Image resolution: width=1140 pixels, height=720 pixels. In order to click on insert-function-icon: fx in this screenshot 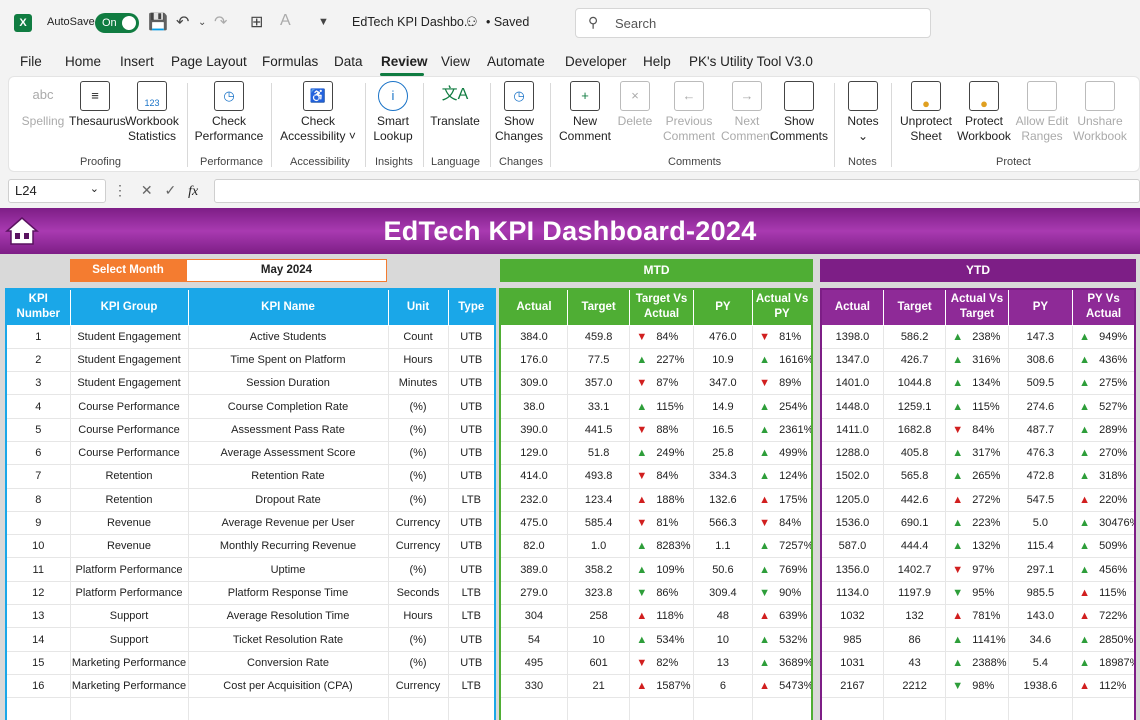, I will do `click(193, 191)`.